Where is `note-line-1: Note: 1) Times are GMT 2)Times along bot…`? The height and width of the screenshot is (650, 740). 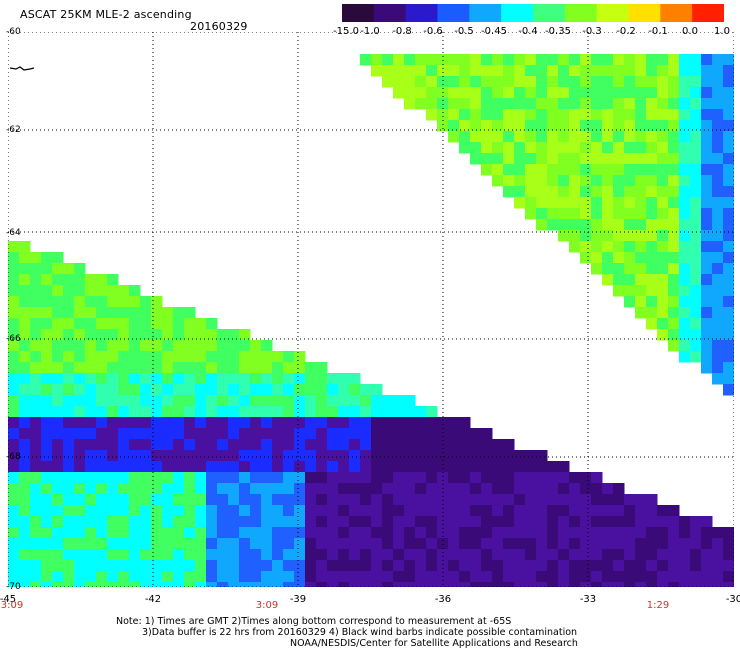 note-line-1: Note: 1) Times are GMT 2)Times along bot… is located at coordinates (314, 621).